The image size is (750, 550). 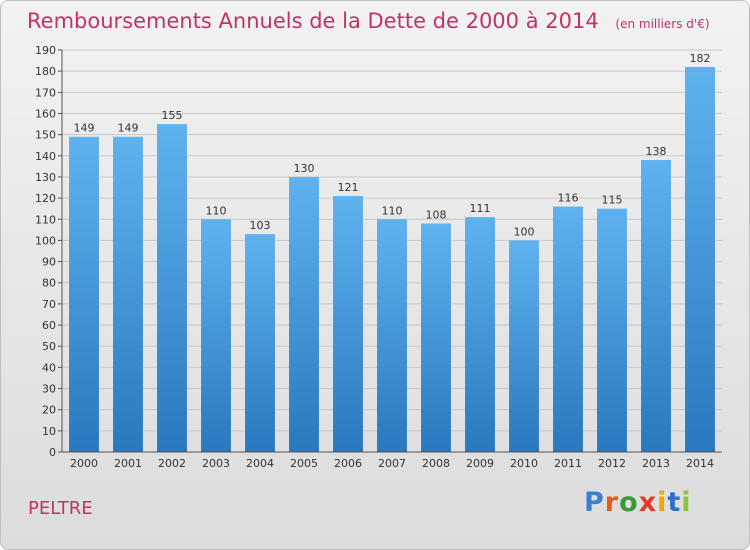 What do you see at coordinates (52, 452) in the screenshot?
I see `y-tick-label: 0` at bounding box center [52, 452].